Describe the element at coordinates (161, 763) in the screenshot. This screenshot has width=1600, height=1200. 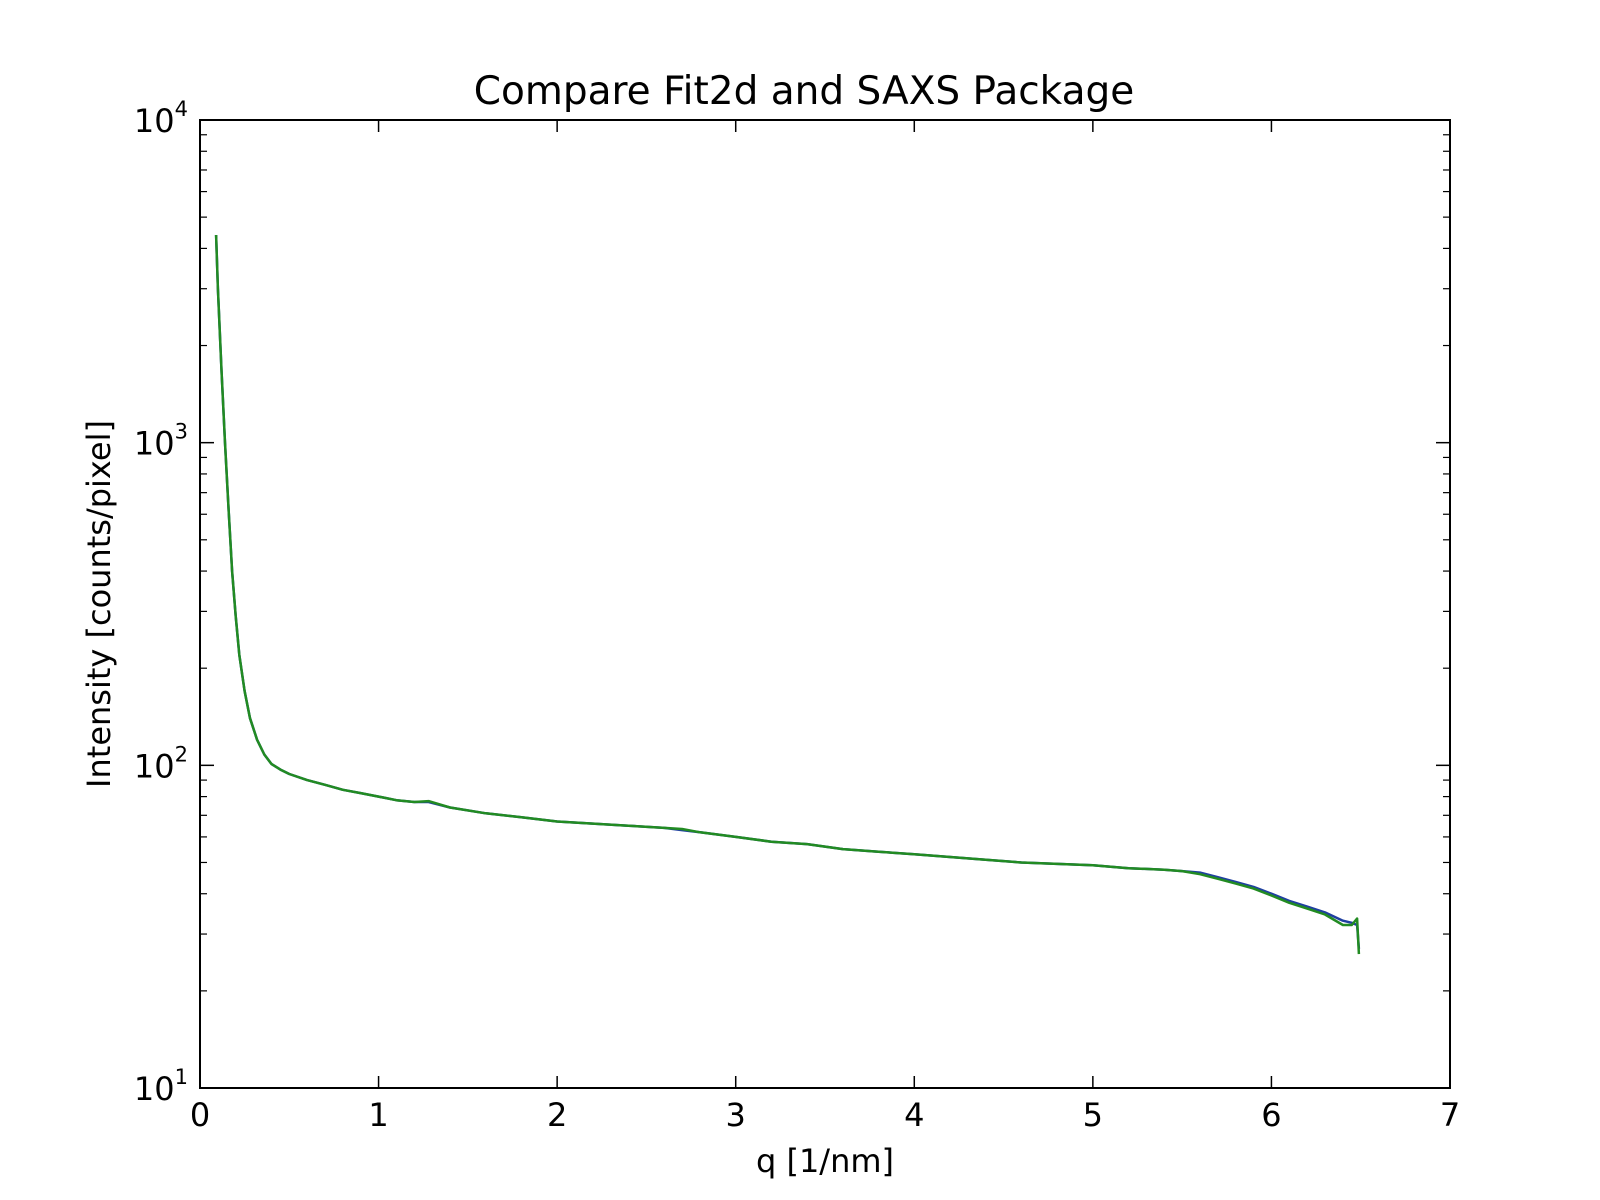
I see `y-tick-label: 10²` at that location.